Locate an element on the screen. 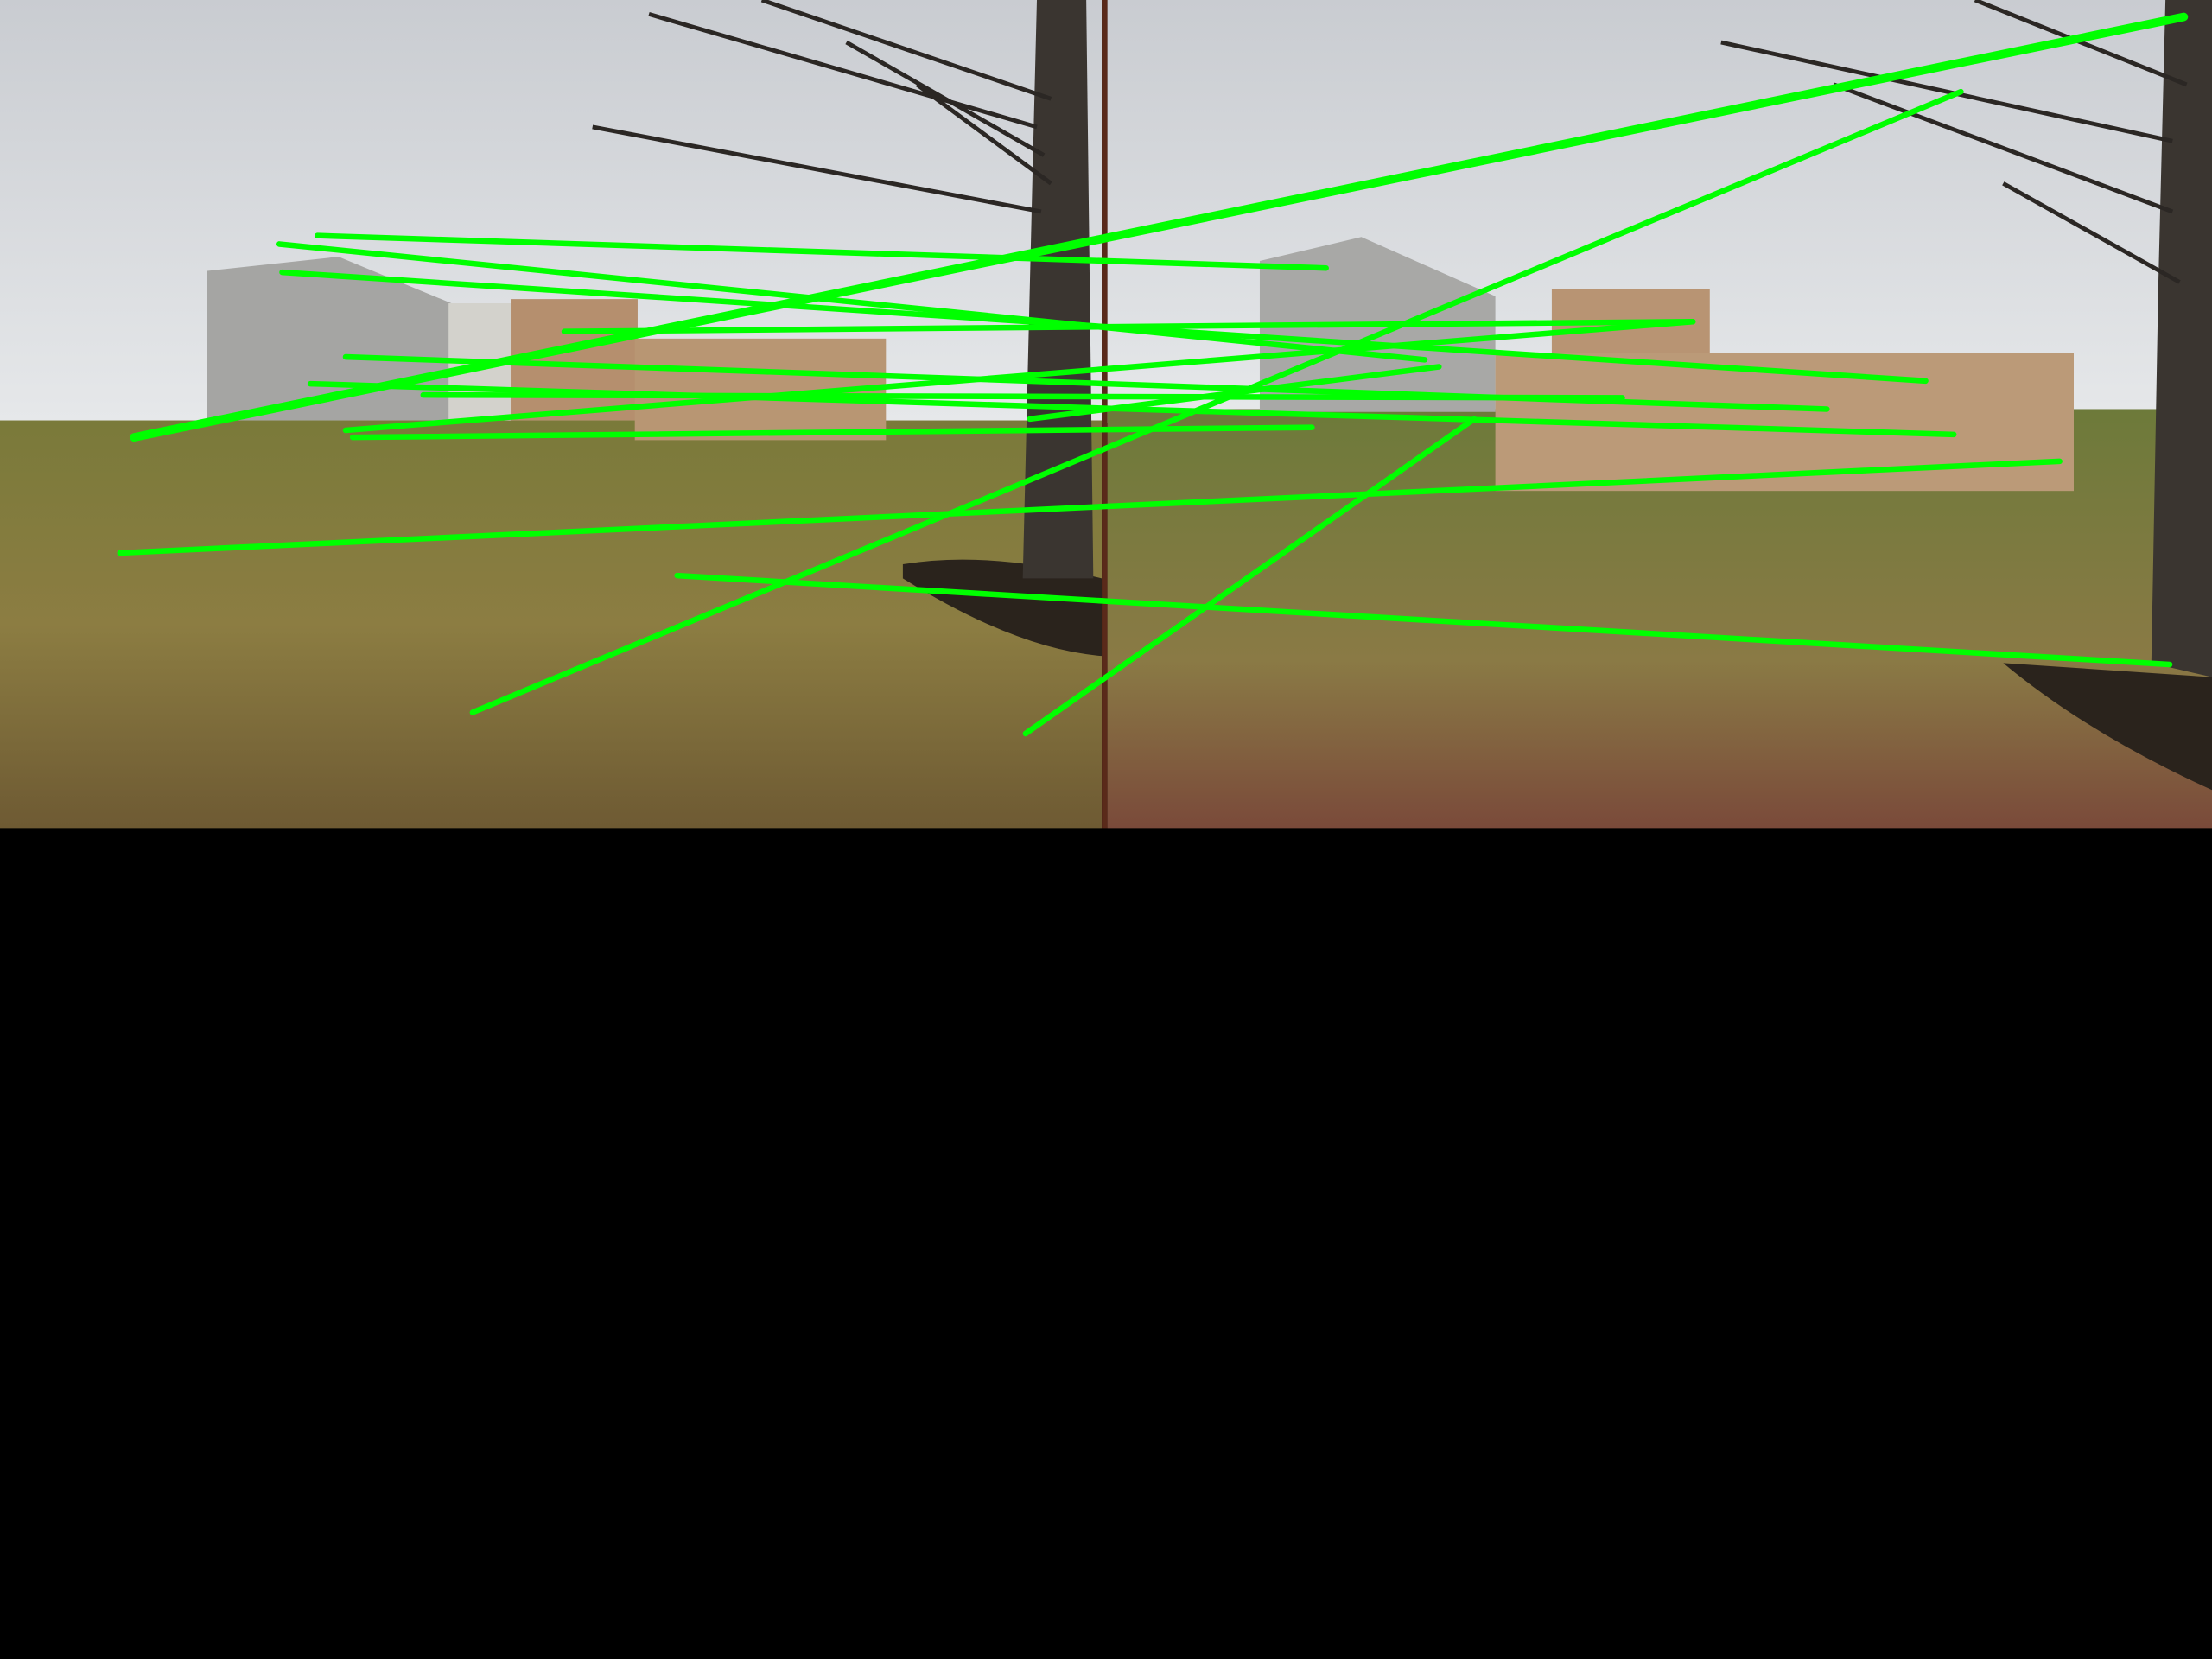  grass is located at coordinates (551, 624).